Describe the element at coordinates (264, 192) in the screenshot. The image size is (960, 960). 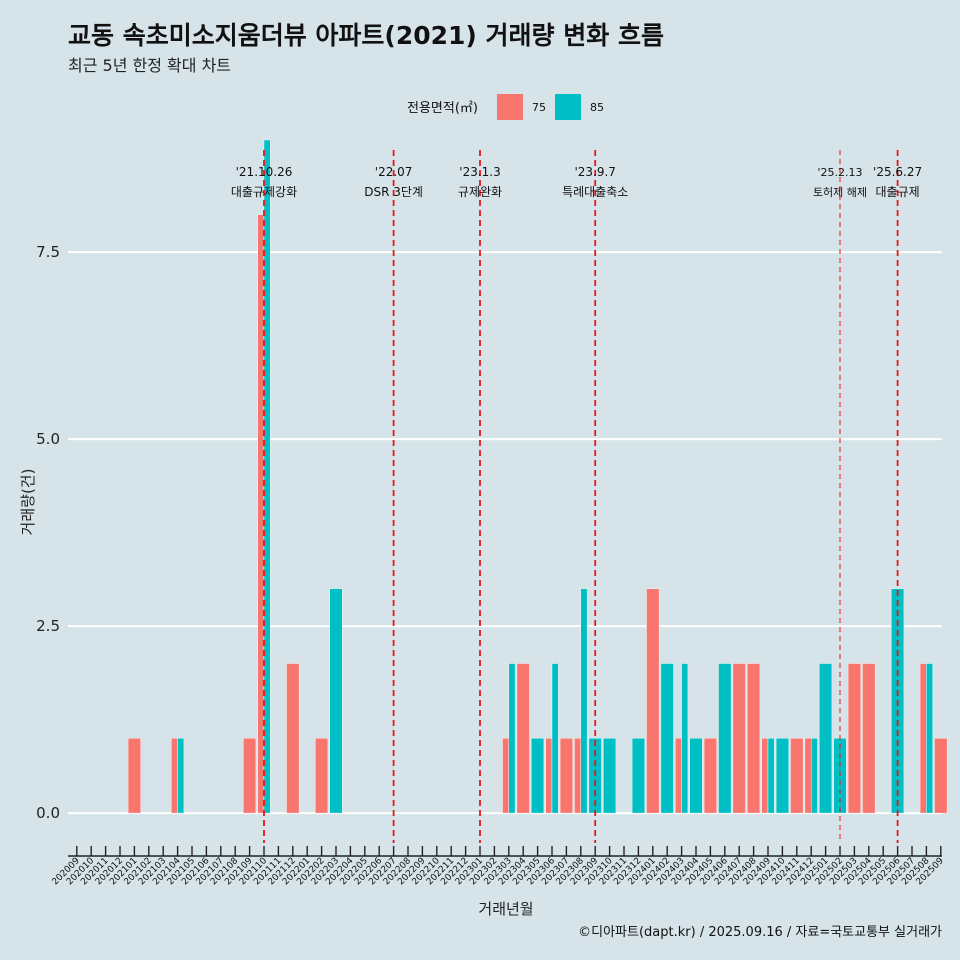
I see `event-label-0: 대출규제강화` at that location.